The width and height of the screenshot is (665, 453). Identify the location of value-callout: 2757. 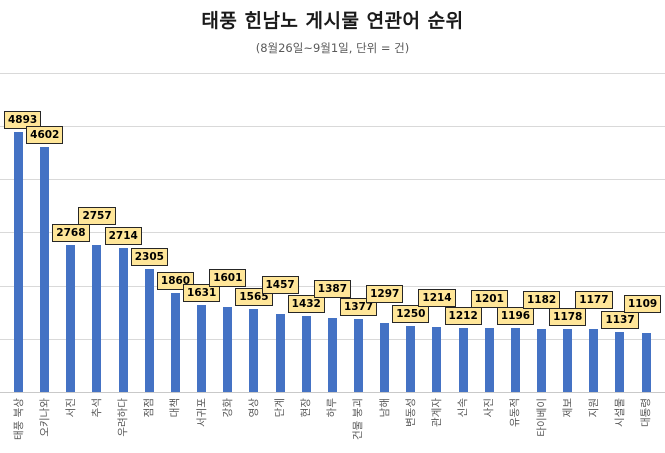
(97, 216).